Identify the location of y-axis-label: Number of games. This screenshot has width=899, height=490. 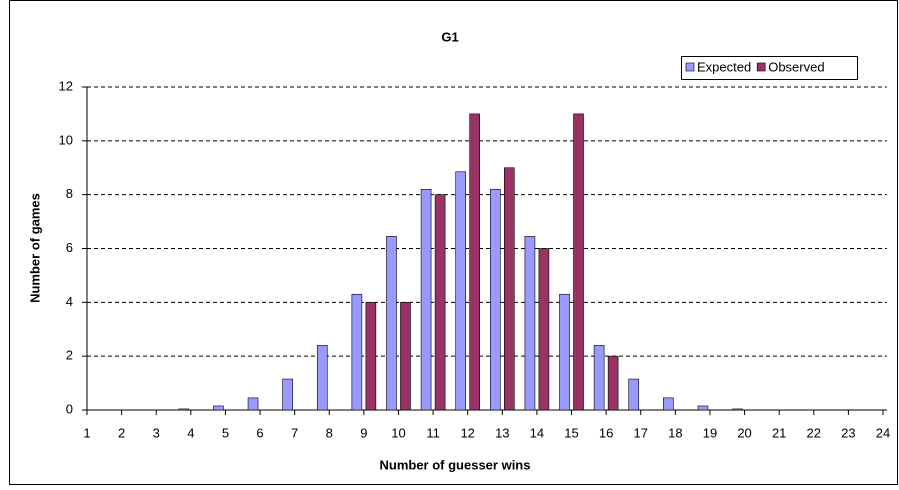
(34, 248).